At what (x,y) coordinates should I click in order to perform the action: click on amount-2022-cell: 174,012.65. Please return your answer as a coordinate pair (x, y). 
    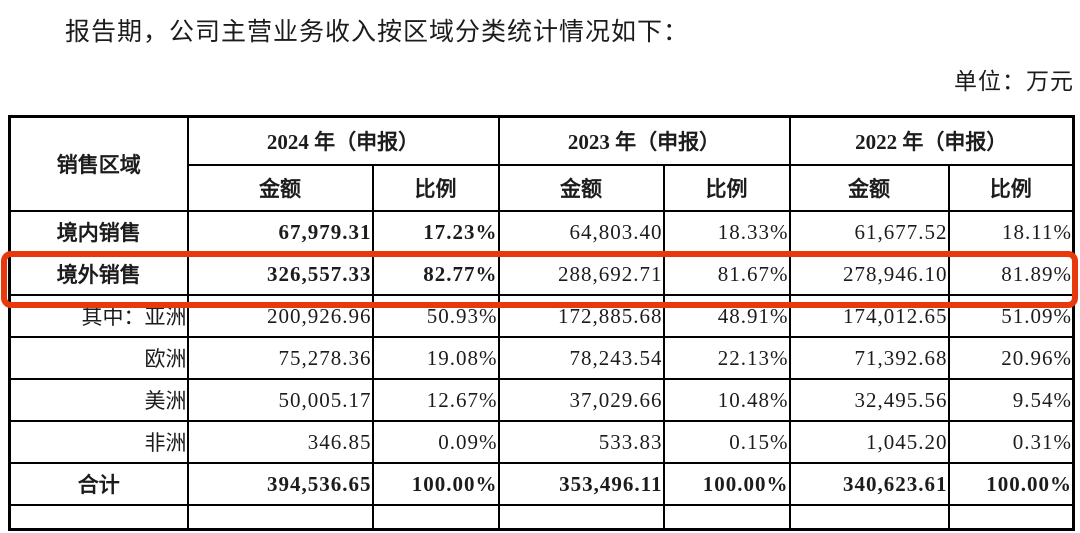
    Looking at the image, I should click on (869, 316).